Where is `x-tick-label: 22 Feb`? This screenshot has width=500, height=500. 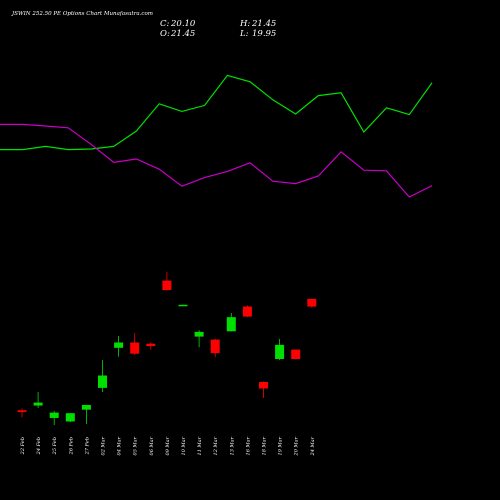
x-tick-label: 22 Feb is located at coordinates (23, 446).